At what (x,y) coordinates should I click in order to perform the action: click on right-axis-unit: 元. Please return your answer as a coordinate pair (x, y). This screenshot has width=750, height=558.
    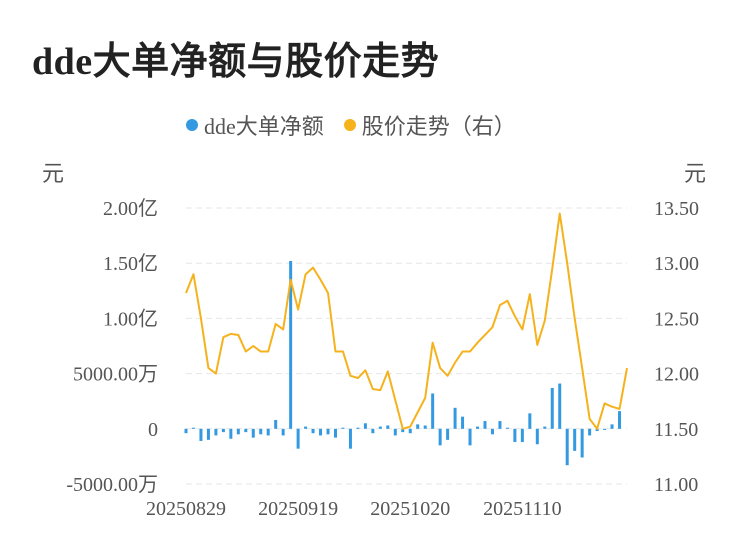
    Looking at the image, I should click on (695, 173).